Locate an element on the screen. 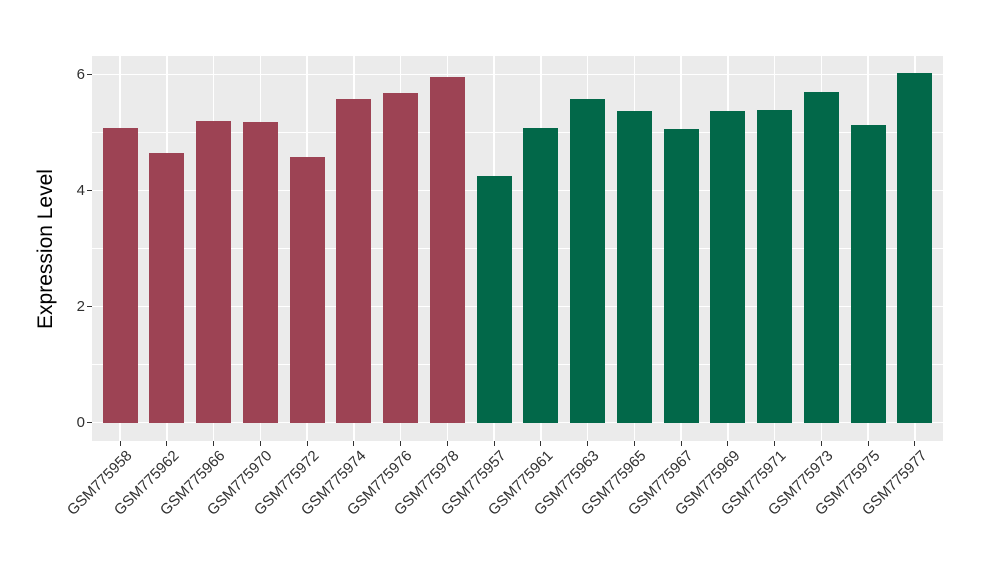 This screenshot has height=580, width=1000. bar-GSM775973 is located at coordinates (821, 257).